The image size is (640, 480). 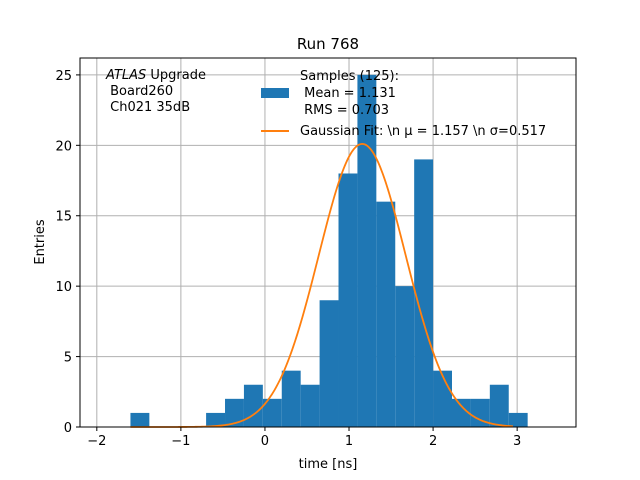 I want to click on legend-fit-label: Gaussian Fit: \n μ = 1.157 \n σ=0.517, so click(x=423, y=131).